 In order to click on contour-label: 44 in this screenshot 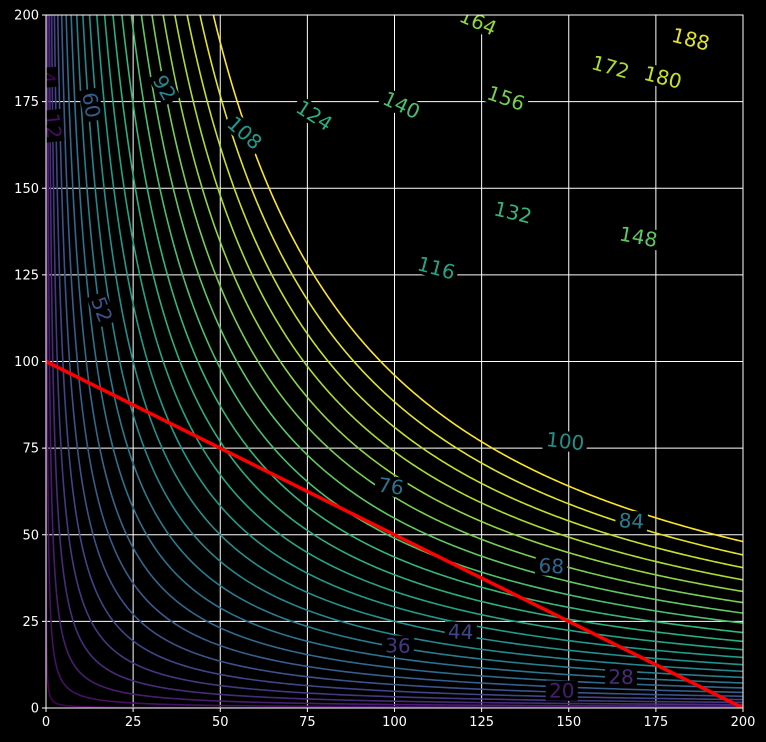, I will do `click(461, 631)`.